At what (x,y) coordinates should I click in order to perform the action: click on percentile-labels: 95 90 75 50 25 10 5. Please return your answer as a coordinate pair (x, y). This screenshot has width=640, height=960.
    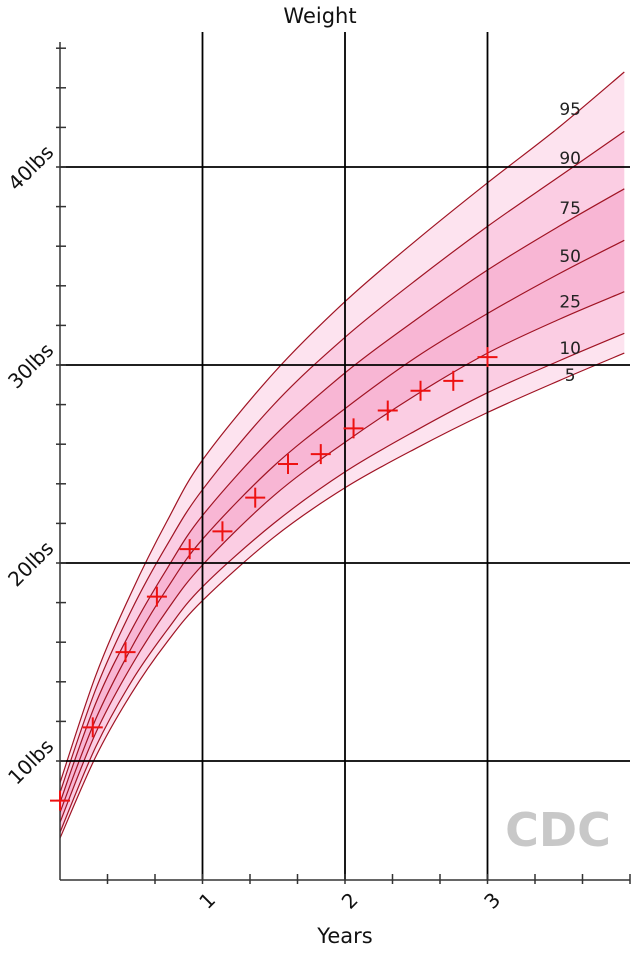
    Looking at the image, I should click on (570, 243).